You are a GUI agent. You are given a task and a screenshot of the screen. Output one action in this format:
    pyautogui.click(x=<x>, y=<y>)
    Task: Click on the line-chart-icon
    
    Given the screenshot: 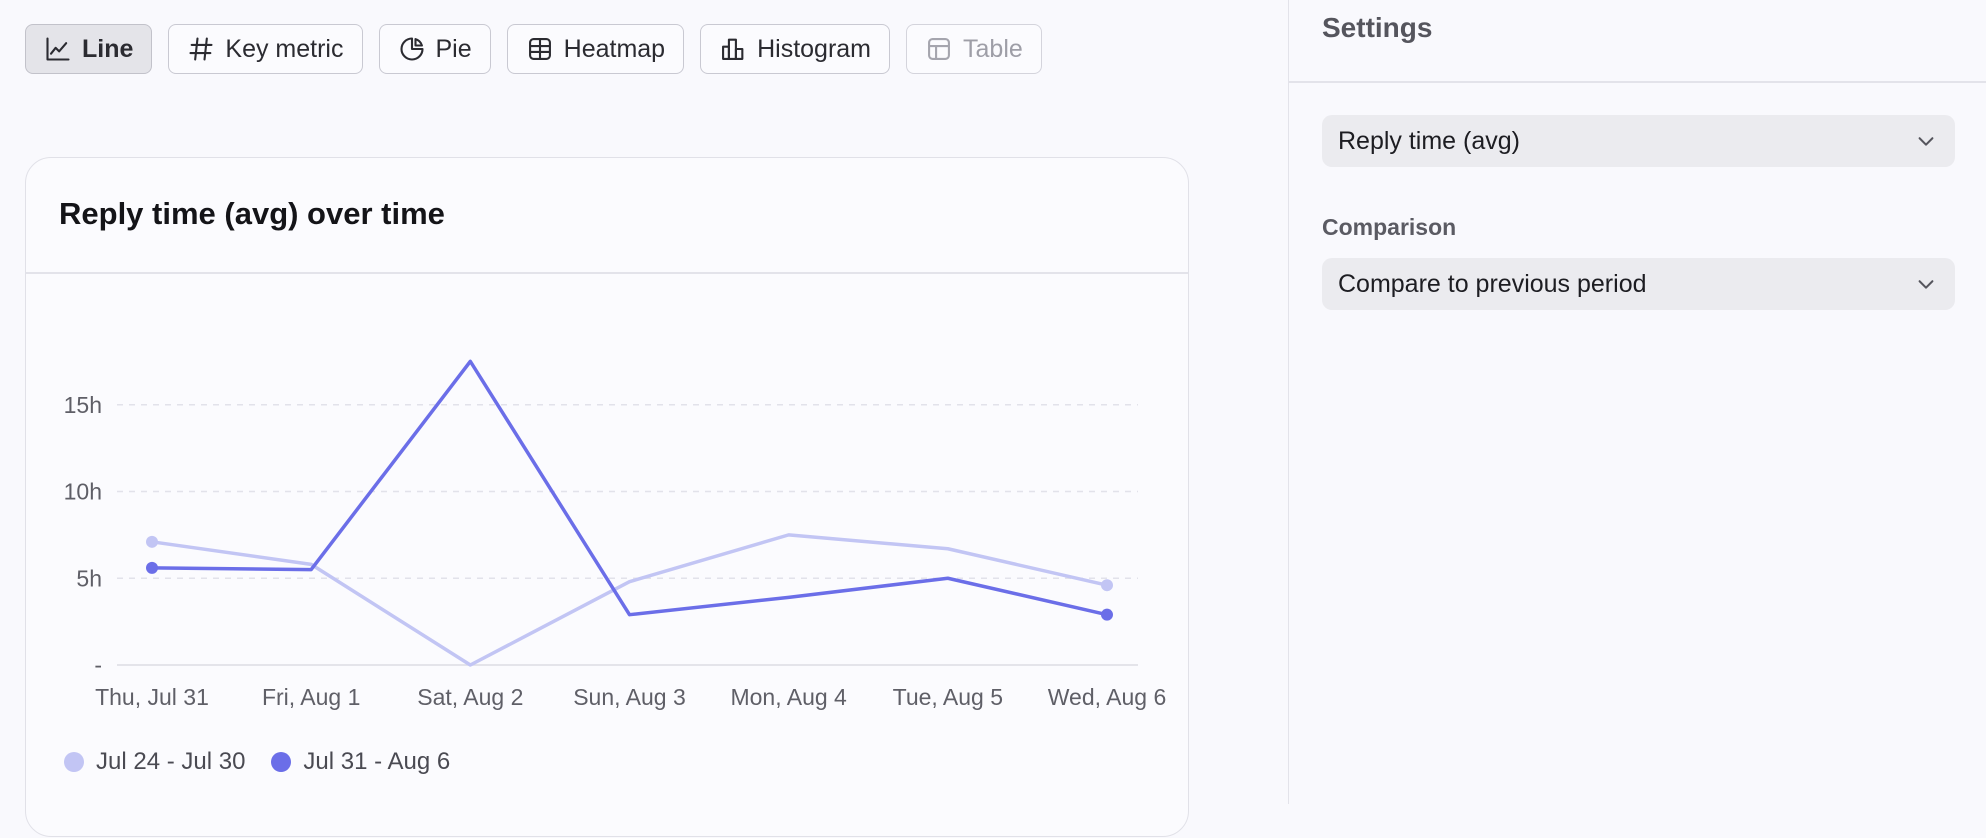 What is the action you would take?
    pyautogui.click(x=58, y=49)
    